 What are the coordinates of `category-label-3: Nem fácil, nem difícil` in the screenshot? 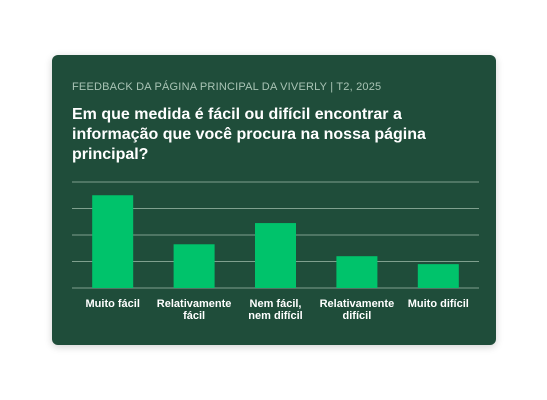 It's located at (275, 310).